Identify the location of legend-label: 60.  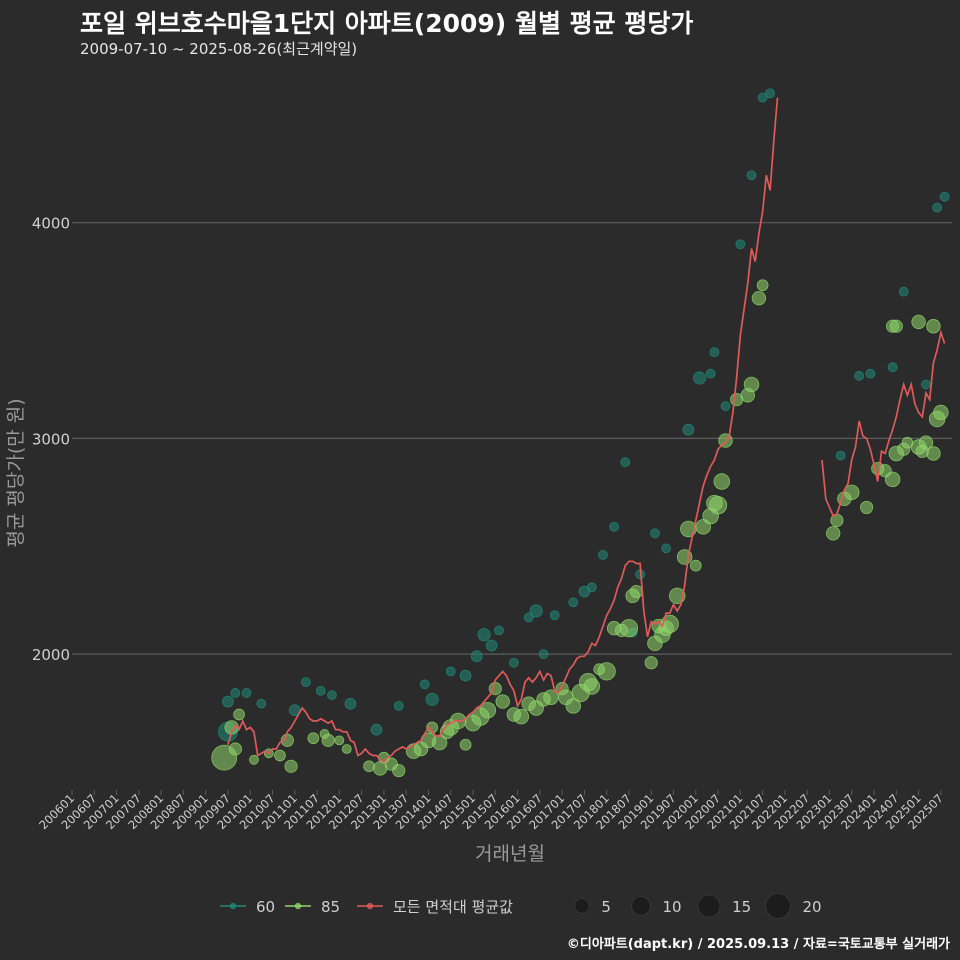
(265, 907).